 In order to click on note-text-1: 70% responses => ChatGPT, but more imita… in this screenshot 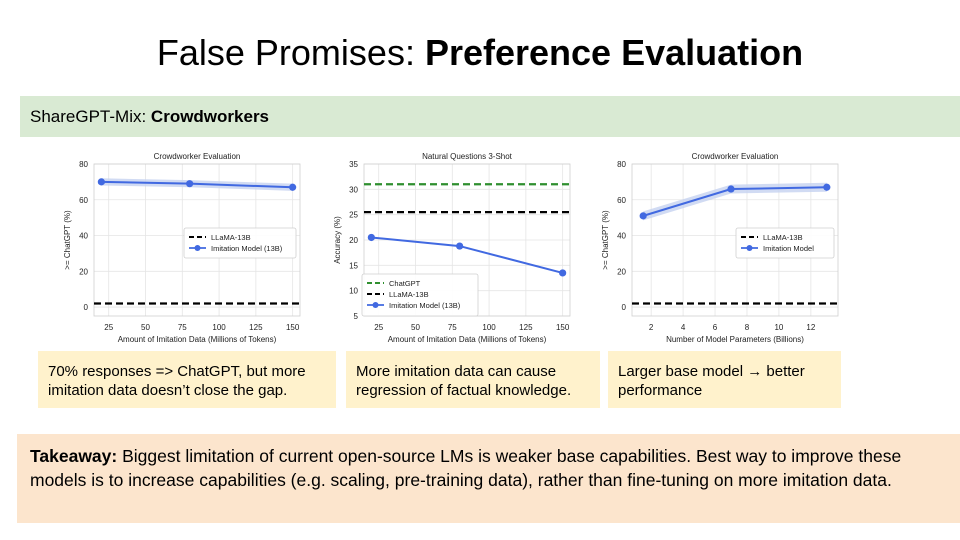, I will do `click(177, 381)`.